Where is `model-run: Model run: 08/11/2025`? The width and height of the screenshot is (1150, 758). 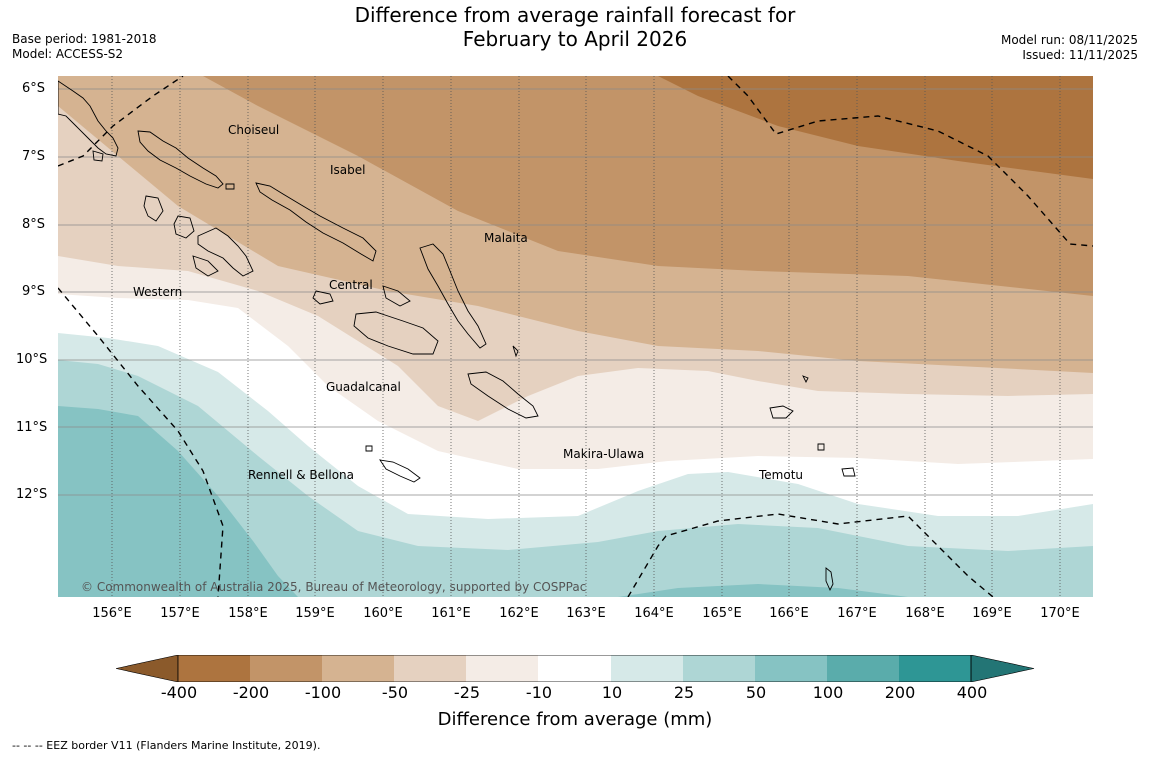
model-run: Model run: 08/11/2025 is located at coordinates (1069, 40).